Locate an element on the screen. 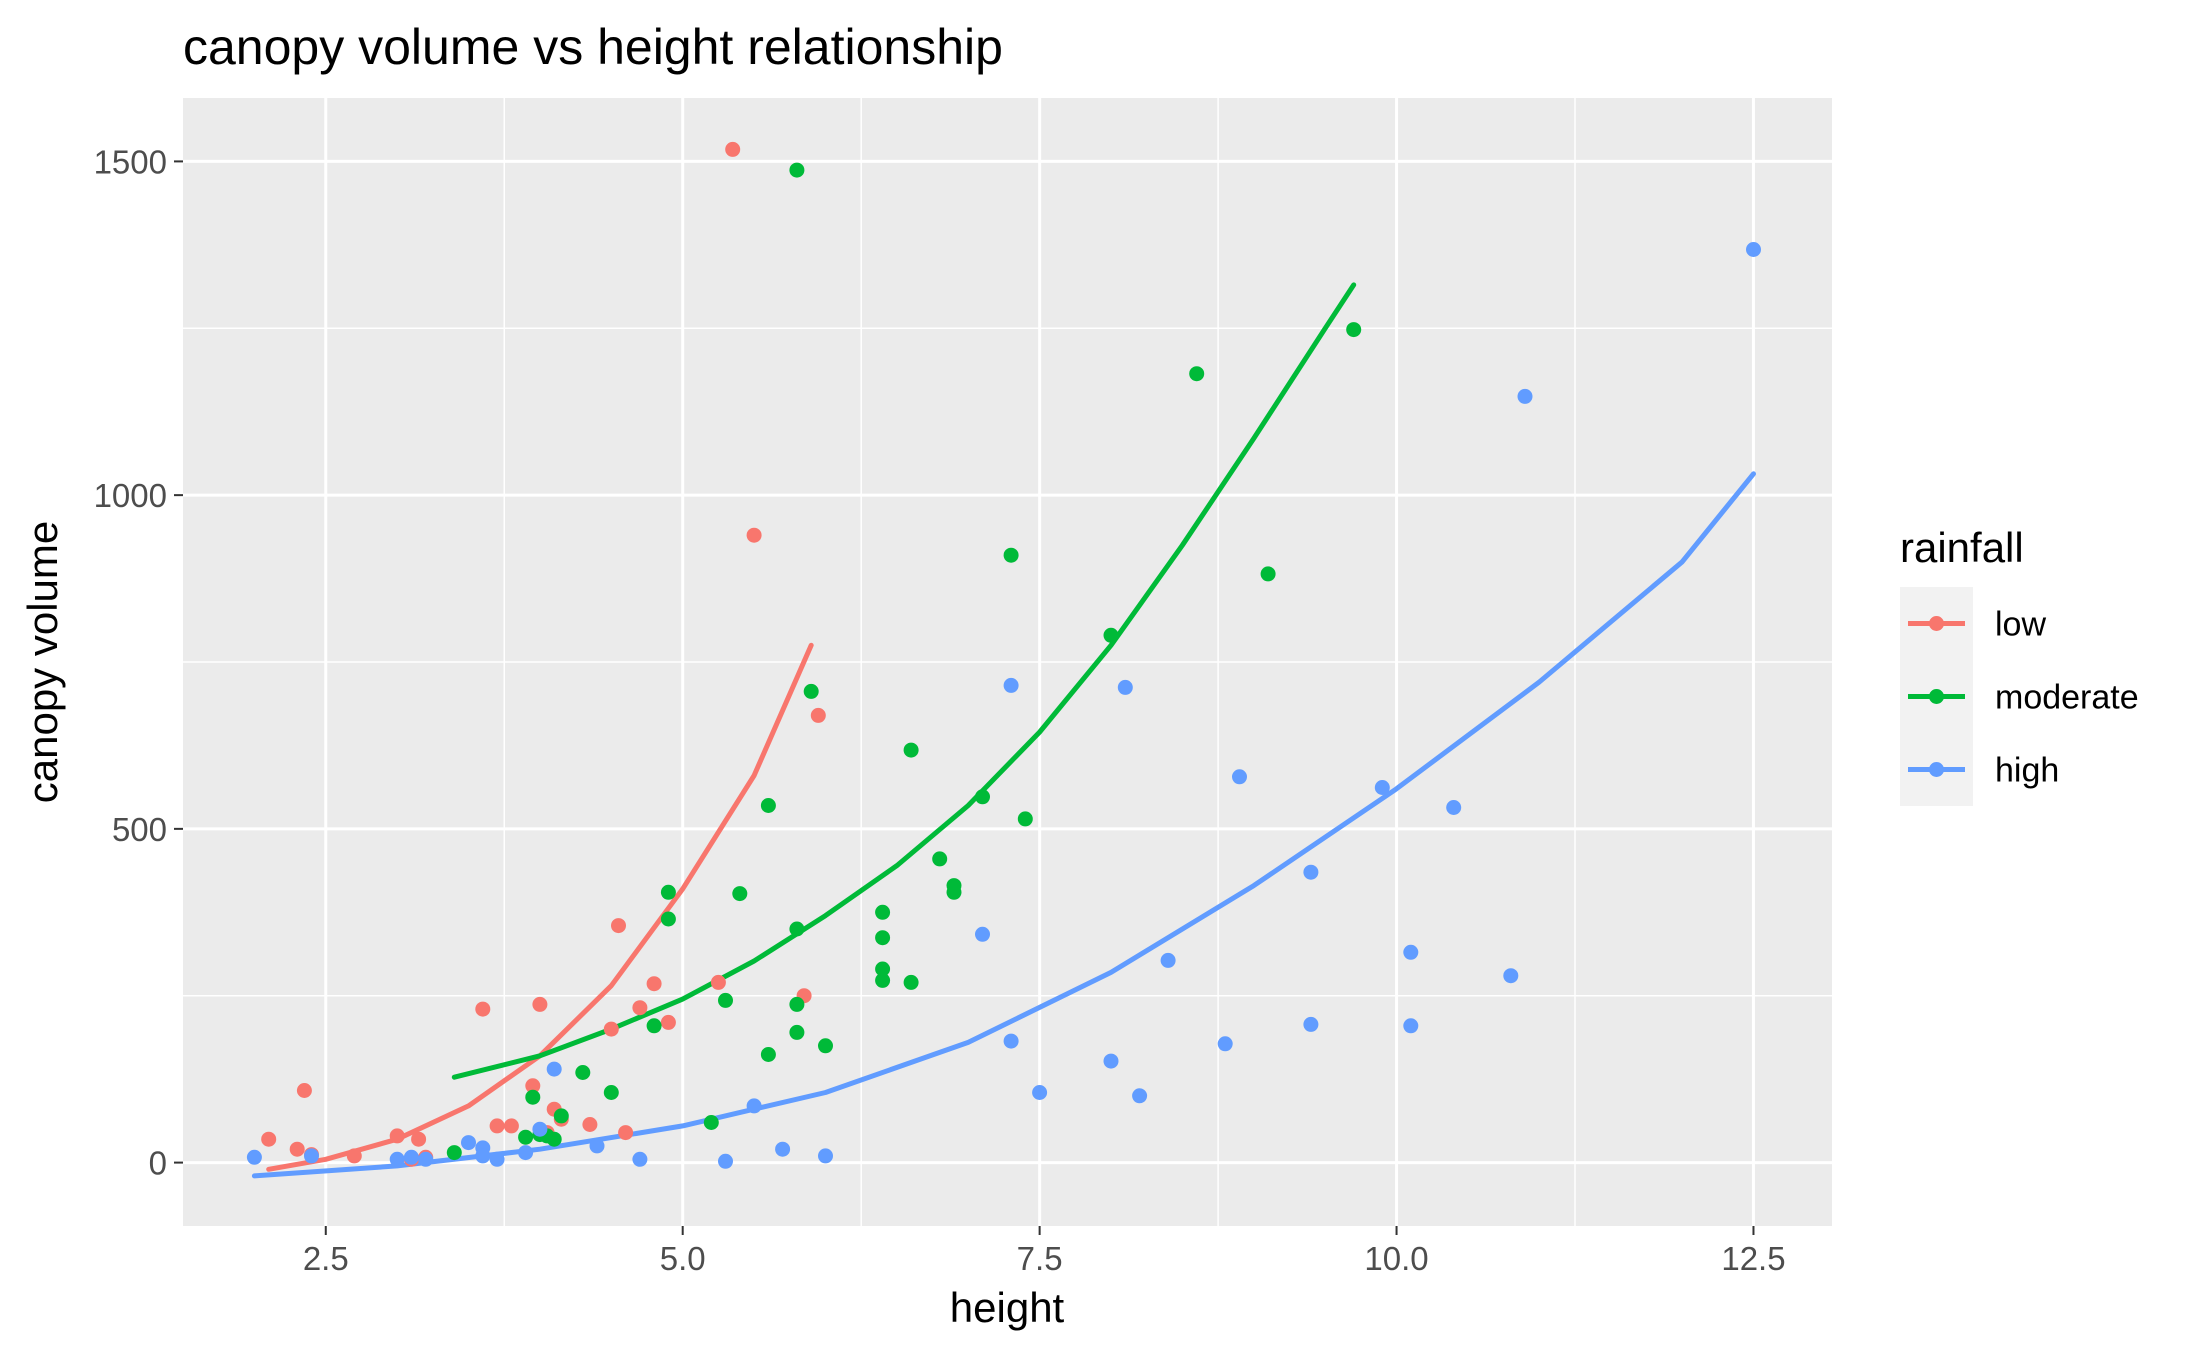  legend: rainfall low moderate high is located at coordinates (2019, 665).